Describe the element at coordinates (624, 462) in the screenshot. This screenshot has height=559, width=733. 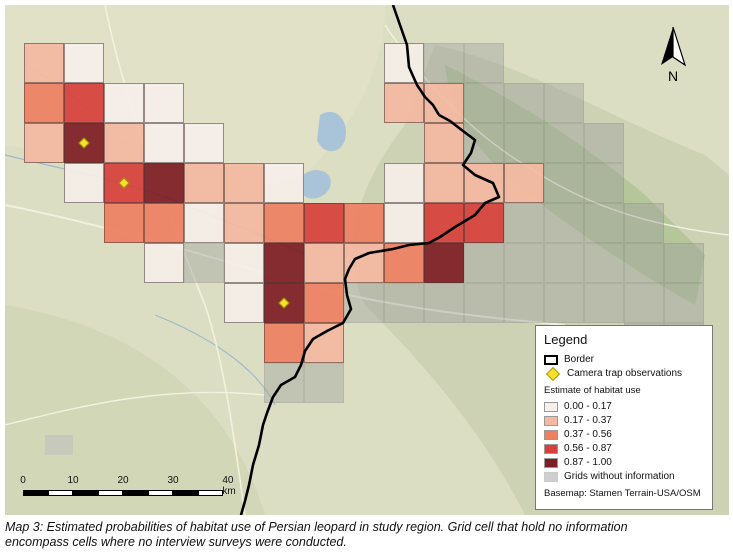
I see `legend-class-row: 0.87 - 1.00` at that location.